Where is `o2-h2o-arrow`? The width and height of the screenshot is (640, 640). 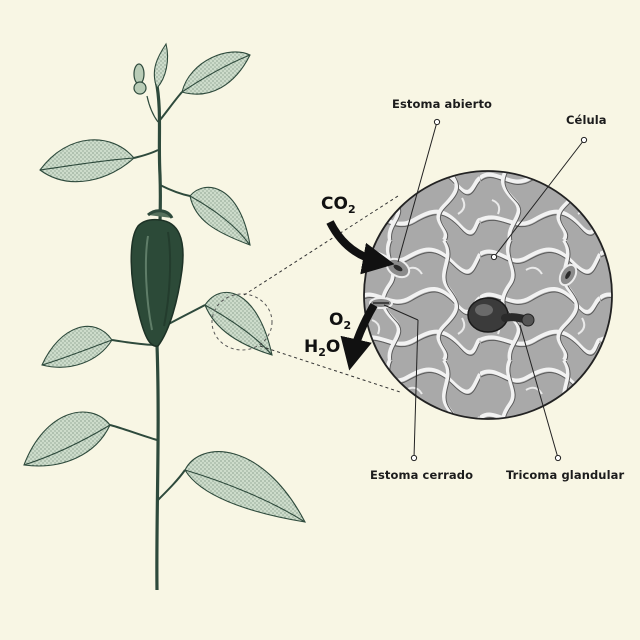
o2-h2o-arrow is located at coordinates (359, 336).